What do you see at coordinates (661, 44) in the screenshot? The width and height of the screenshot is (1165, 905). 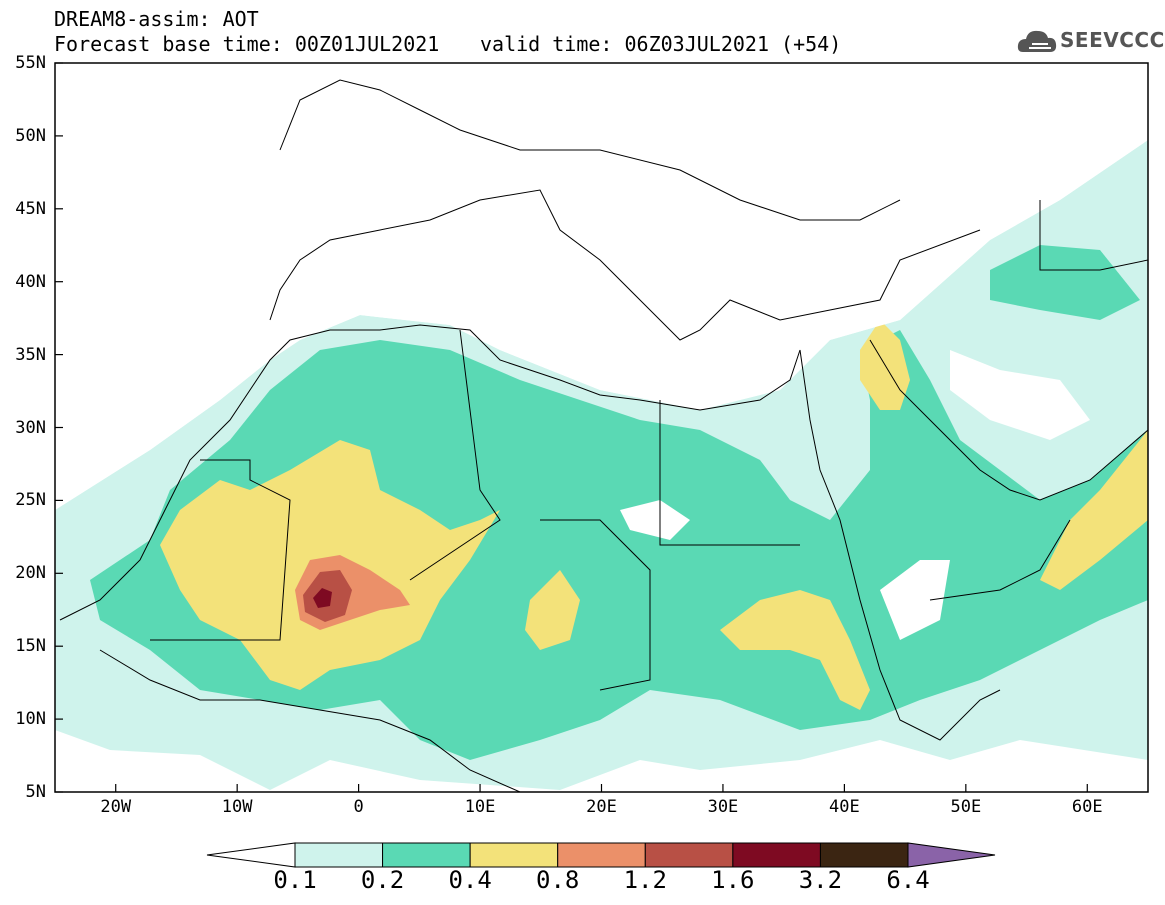 I see `valid-time: valid time: 06Z03JUL2021 (+54)` at bounding box center [661, 44].